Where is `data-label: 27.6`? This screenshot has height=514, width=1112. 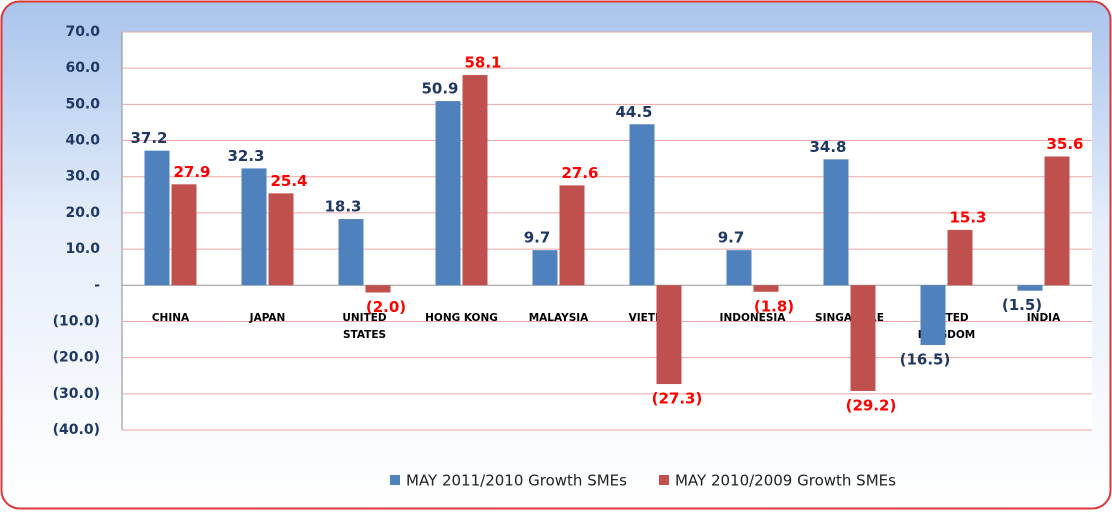 data-label: 27.6 is located at coordinates (579, 173).